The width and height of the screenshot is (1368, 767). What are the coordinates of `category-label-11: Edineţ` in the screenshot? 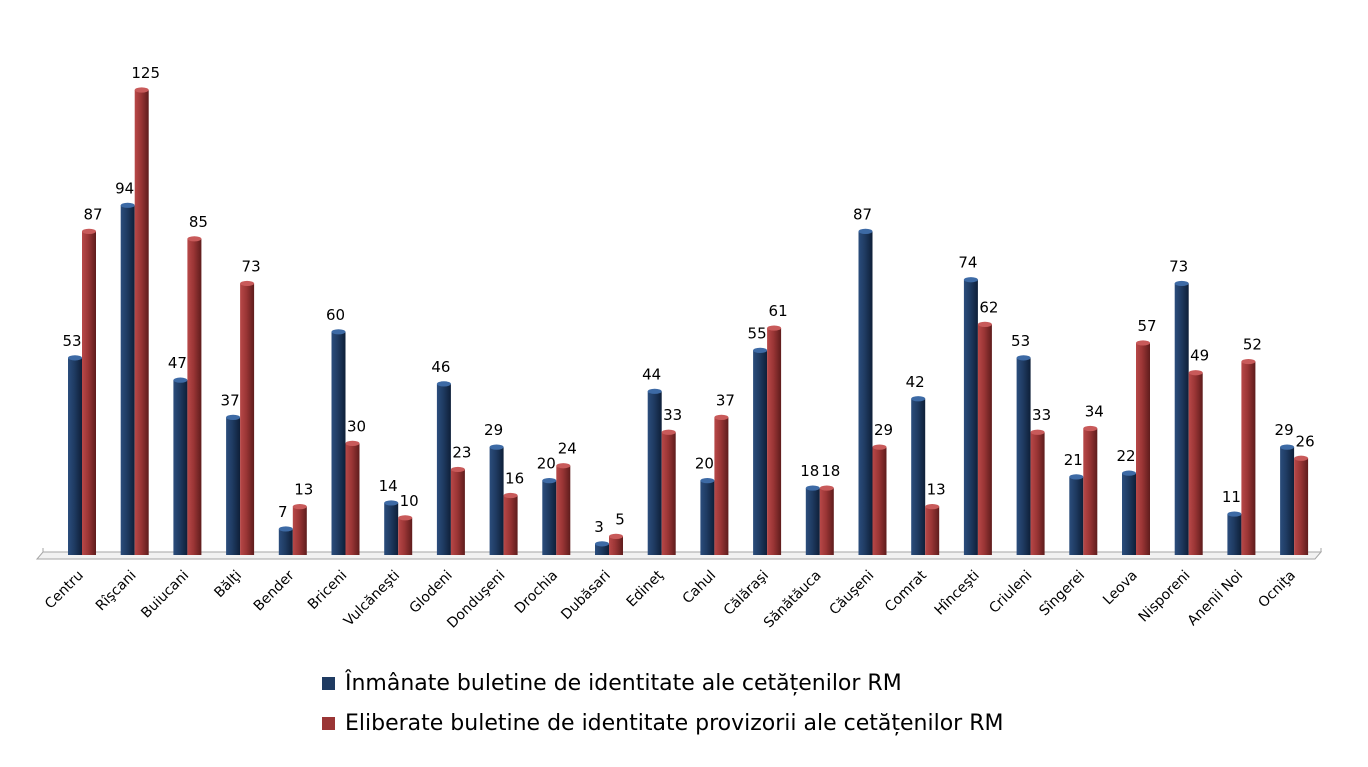 It's located at (645, 588).